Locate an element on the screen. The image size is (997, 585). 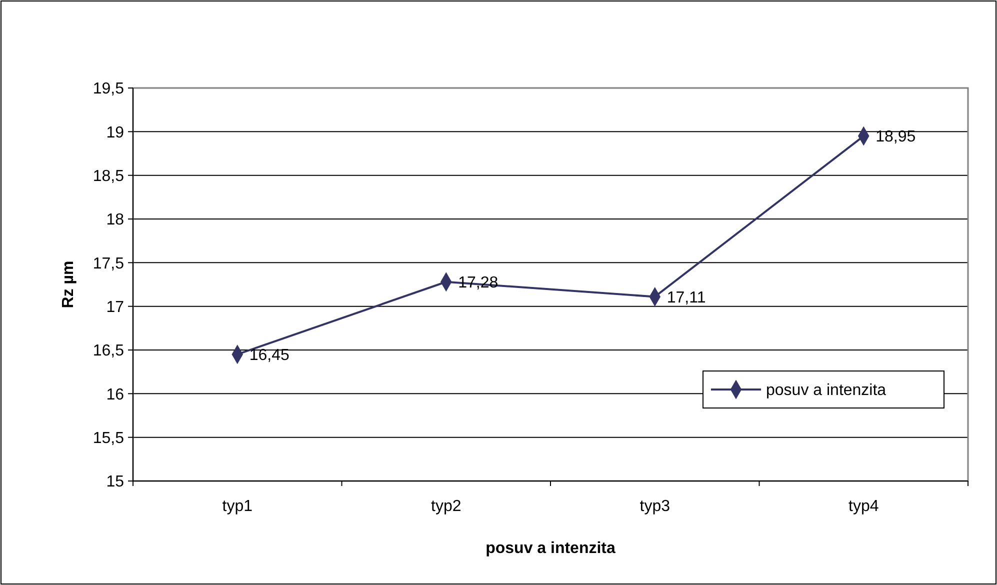
y-axis-title: Rz µm is located at coordinates (68, 284).